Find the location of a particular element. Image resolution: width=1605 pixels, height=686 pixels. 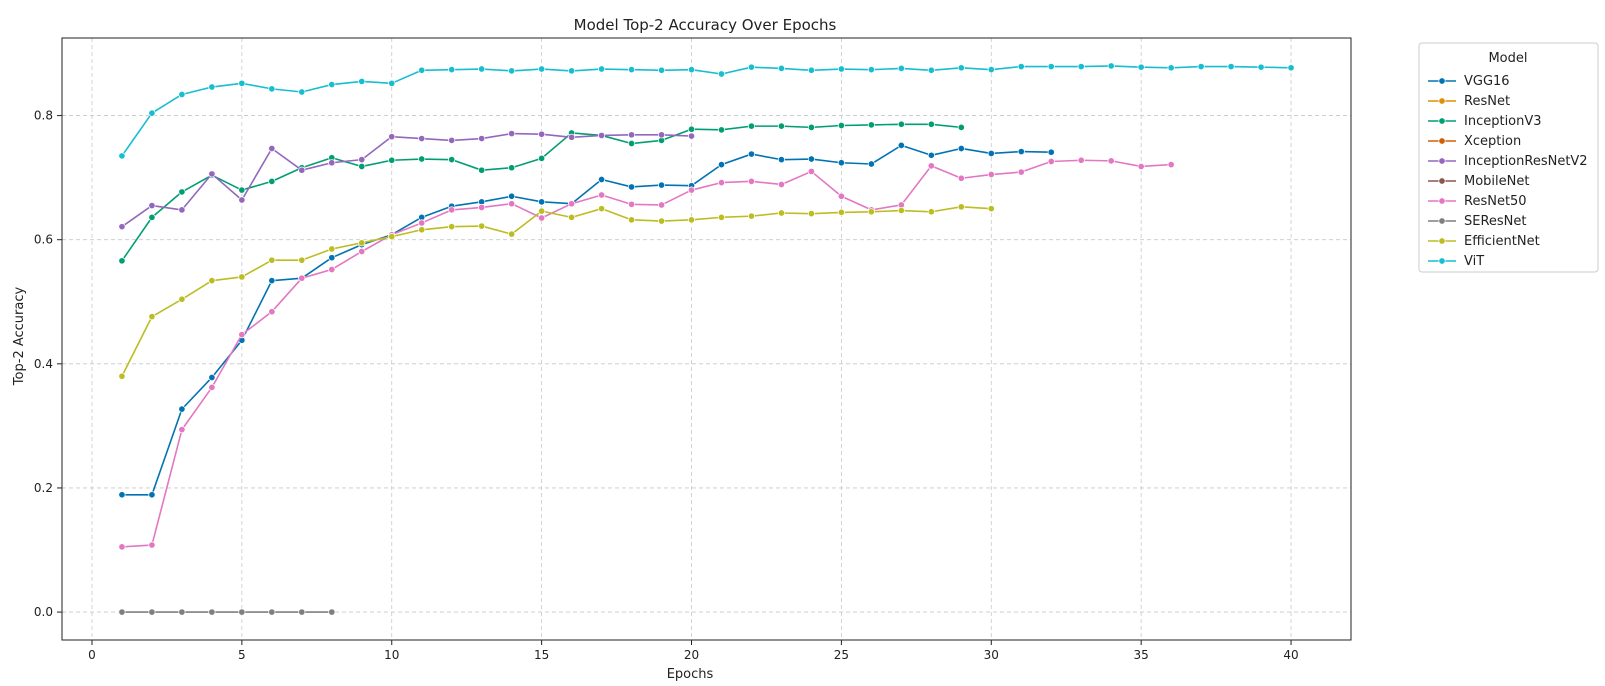

y-axis: 0.0 0.2 0.4 0.6 0.8 is located at coordinates (48, 364).